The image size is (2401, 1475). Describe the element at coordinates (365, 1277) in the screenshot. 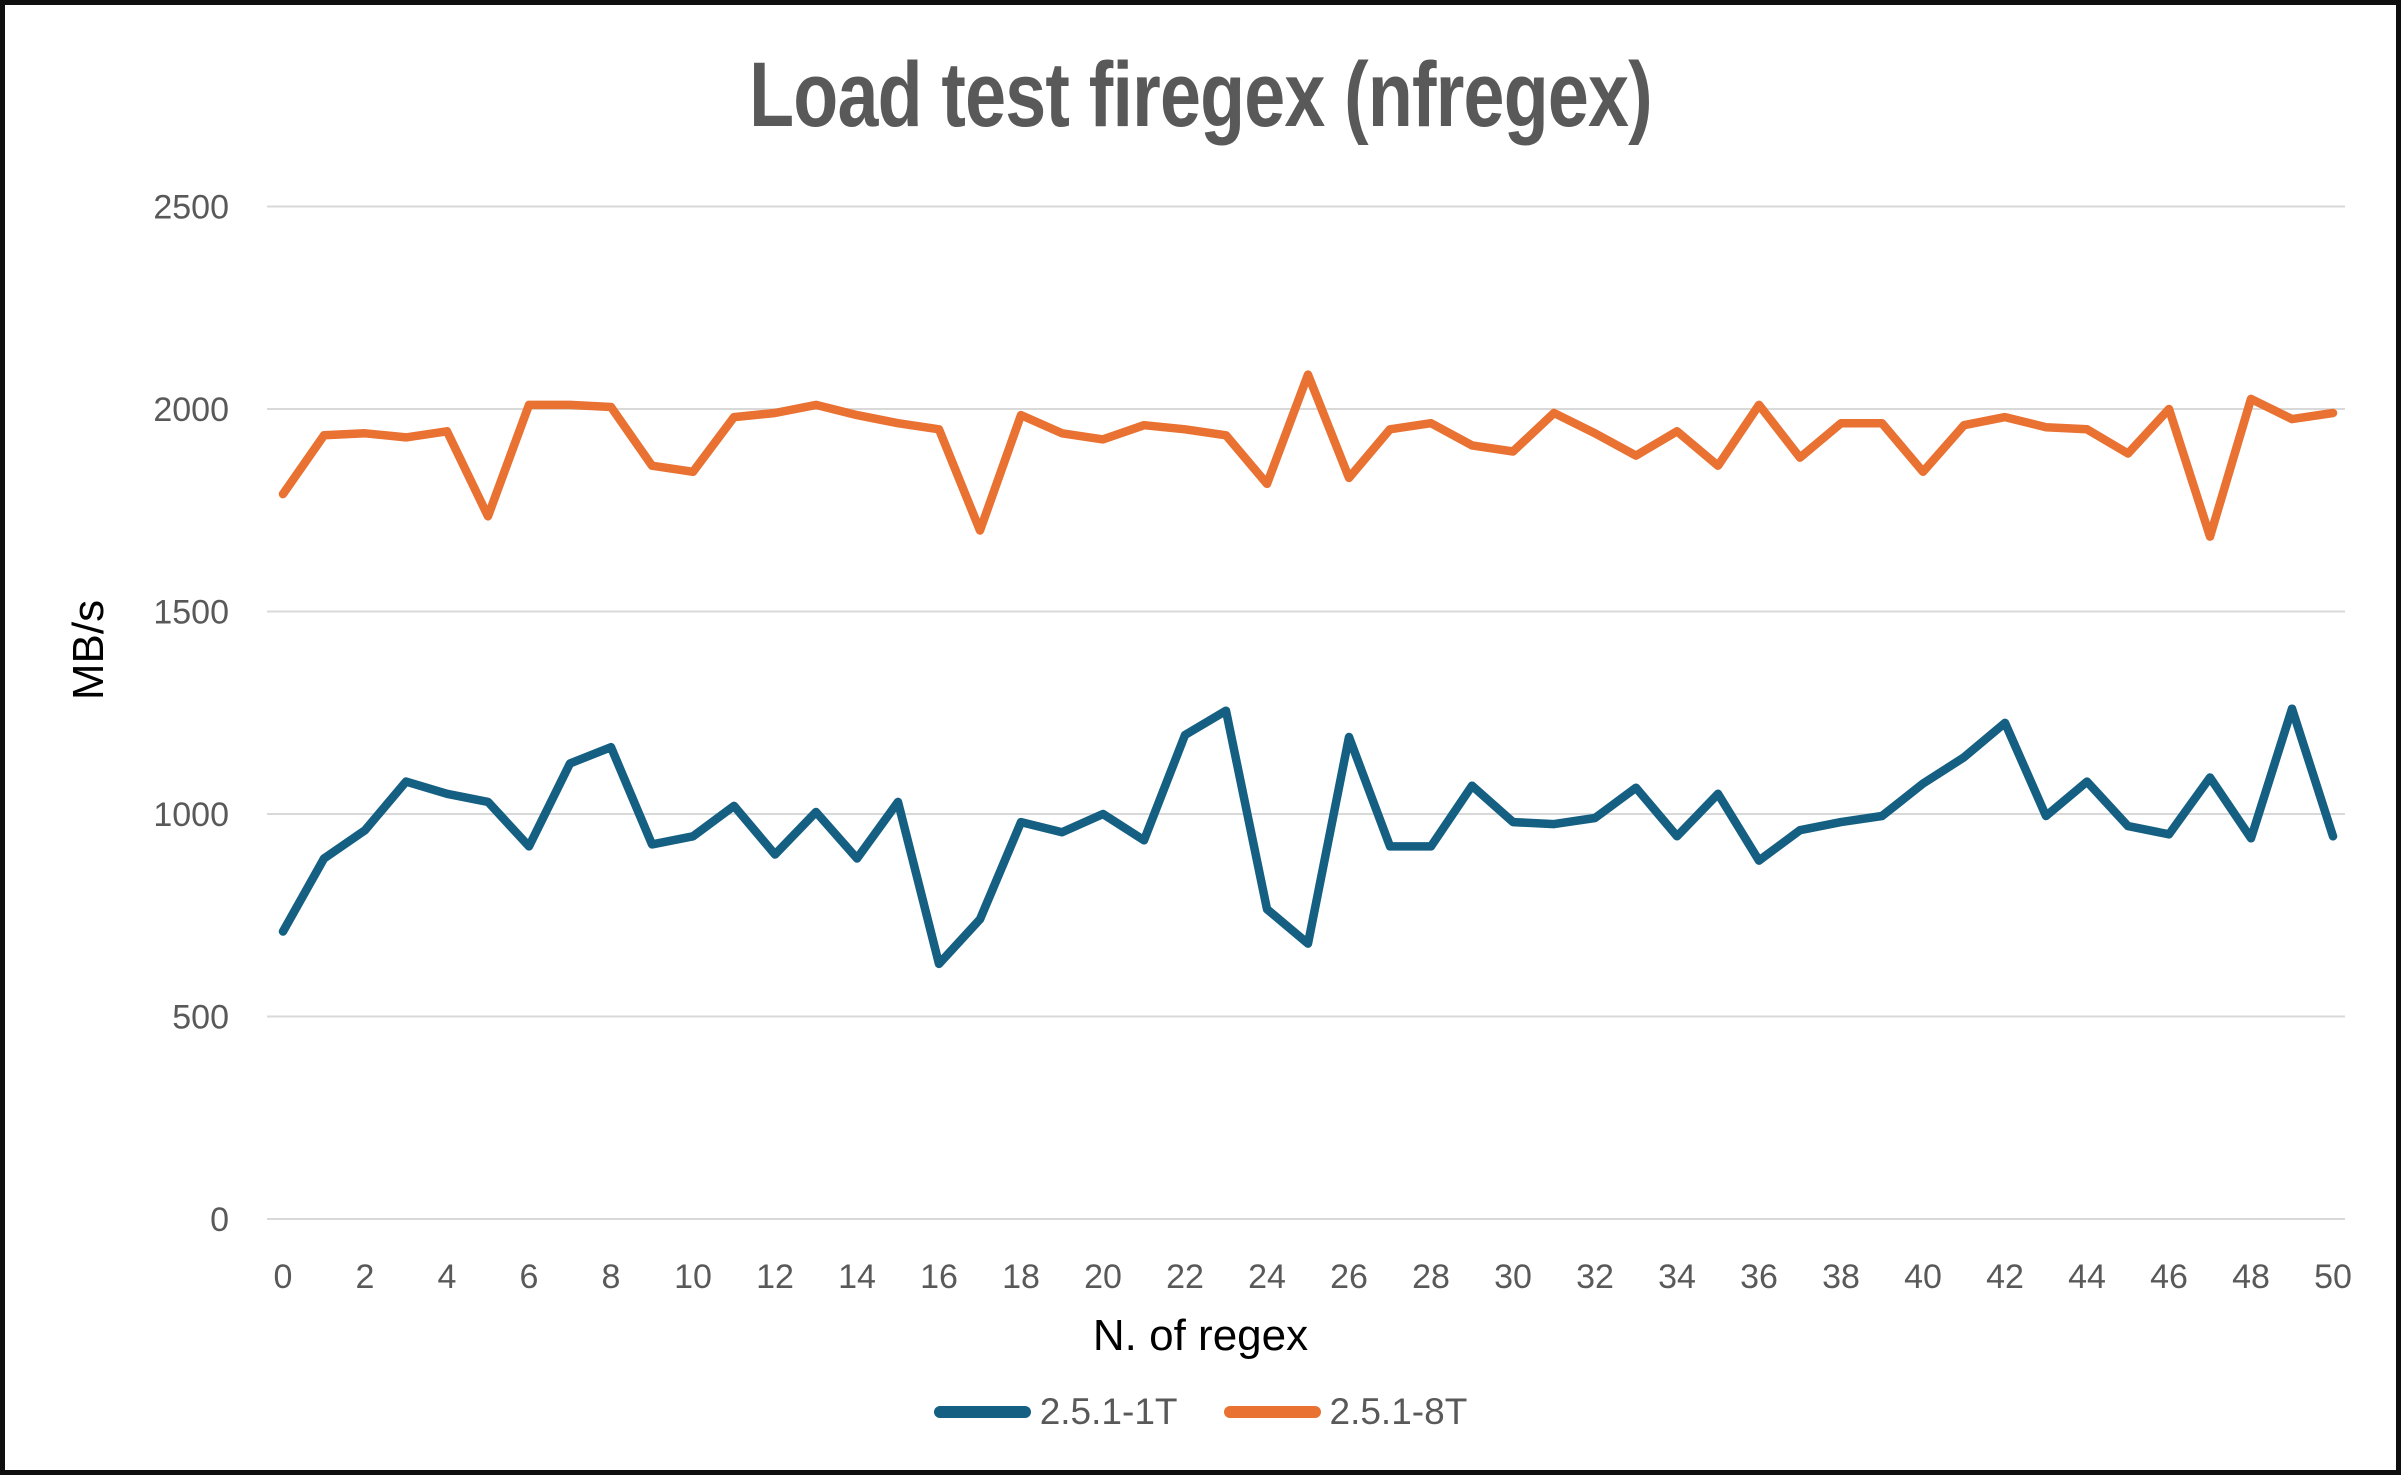

I see `x-tick-label-2: 2` at that location.